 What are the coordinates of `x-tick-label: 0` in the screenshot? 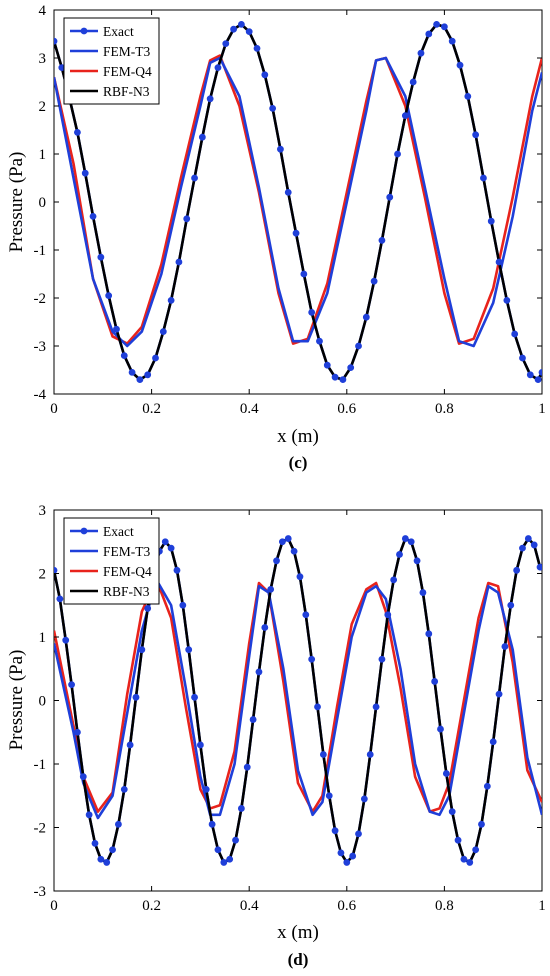 It's located at (54, 906).